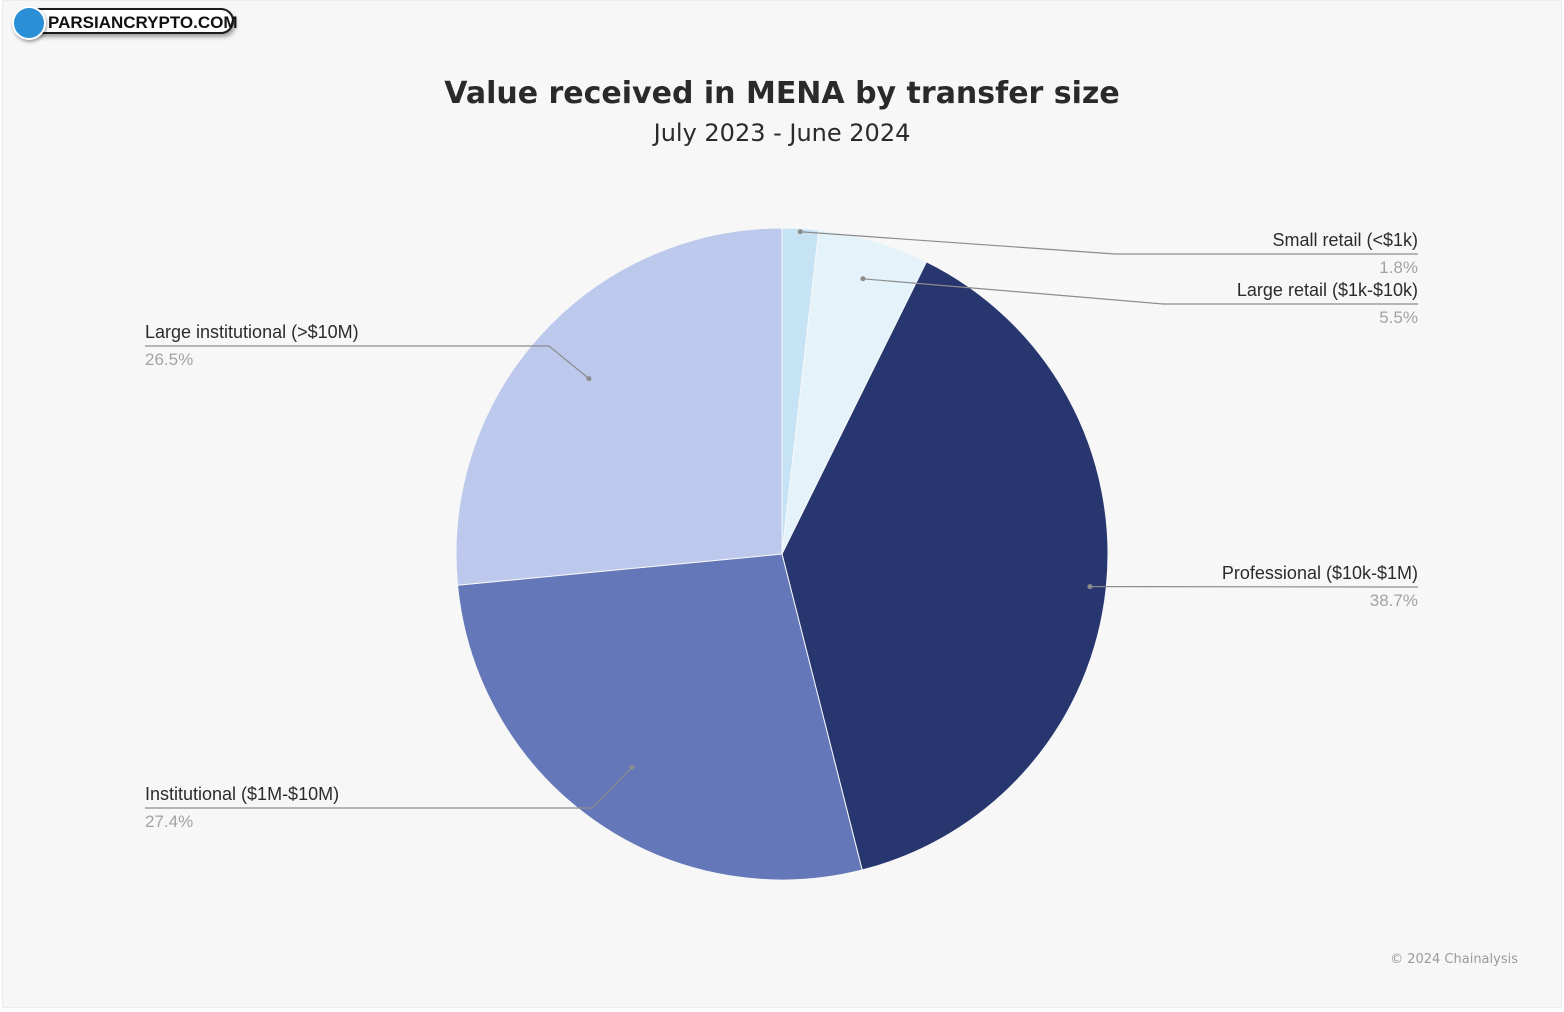 The height and width of the screenshot is (1012, 1564). I want to click on slice-value-label: 27.4%, so click(169, 821).